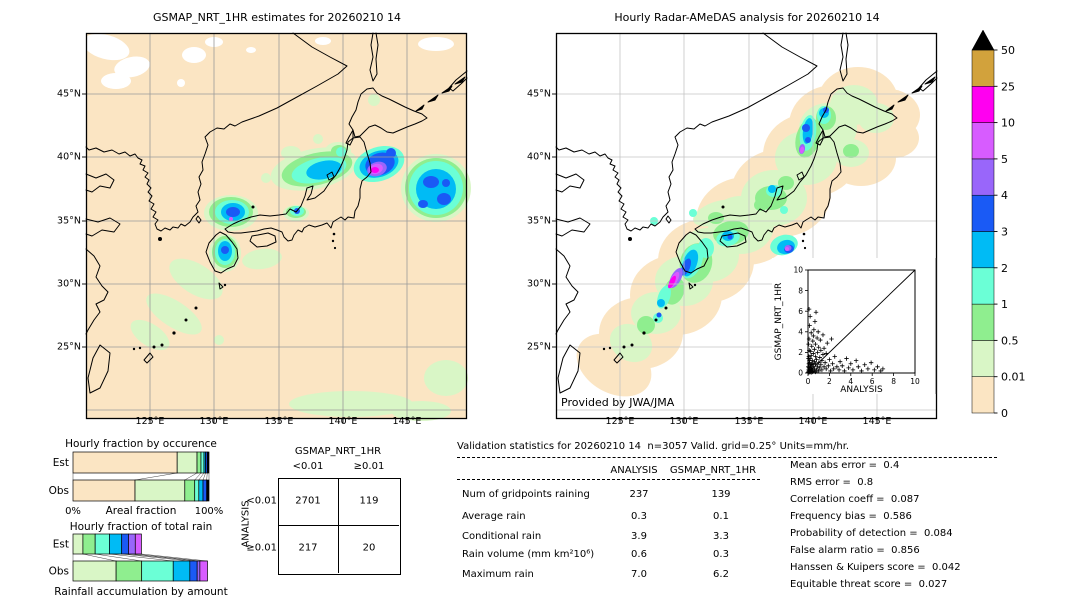 This screenshot has width=1080, height=612. What do you see at coordinates (59, 572) in the screenshot?
I see `bar-row-label: Obs` at bounding box center [59, 572].